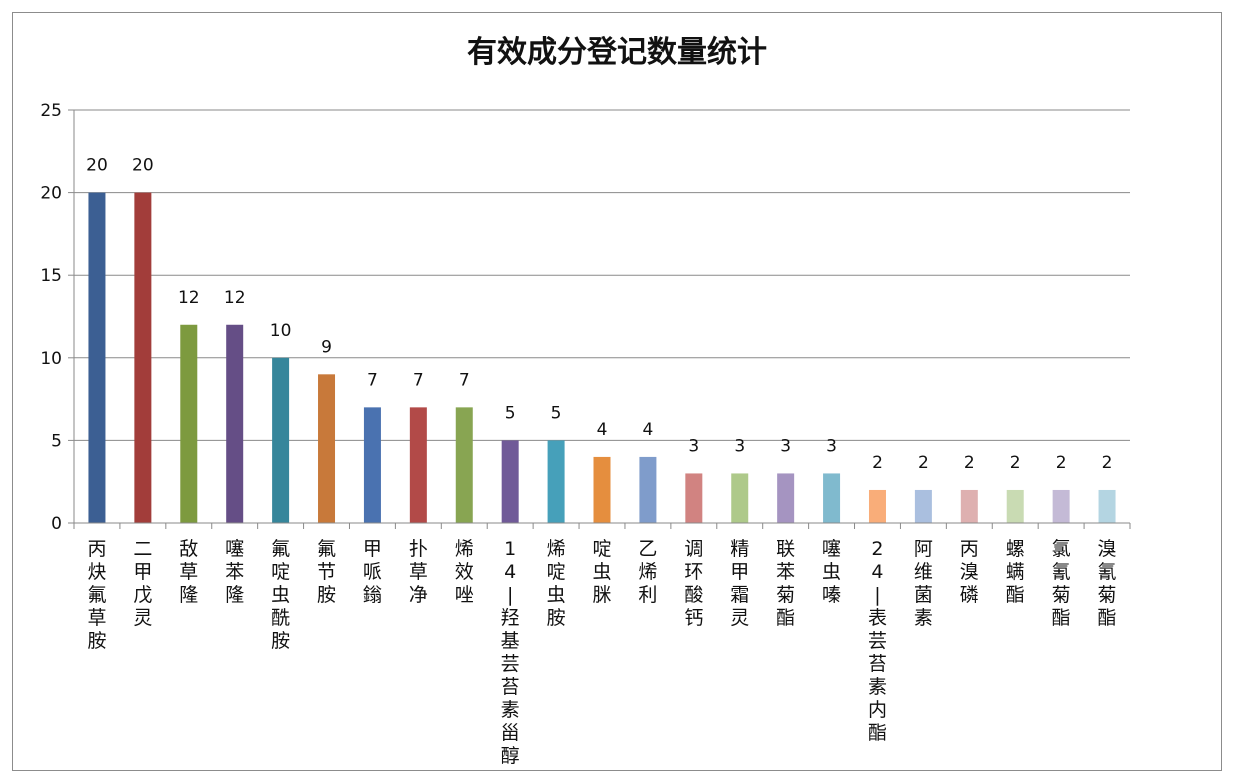 The width and height of the screenshot is (1236, 783). What do you see at coordinates (51, 194) in the screenshot?
I see `y-tick-label: 20` at bounding box center [51, 194].